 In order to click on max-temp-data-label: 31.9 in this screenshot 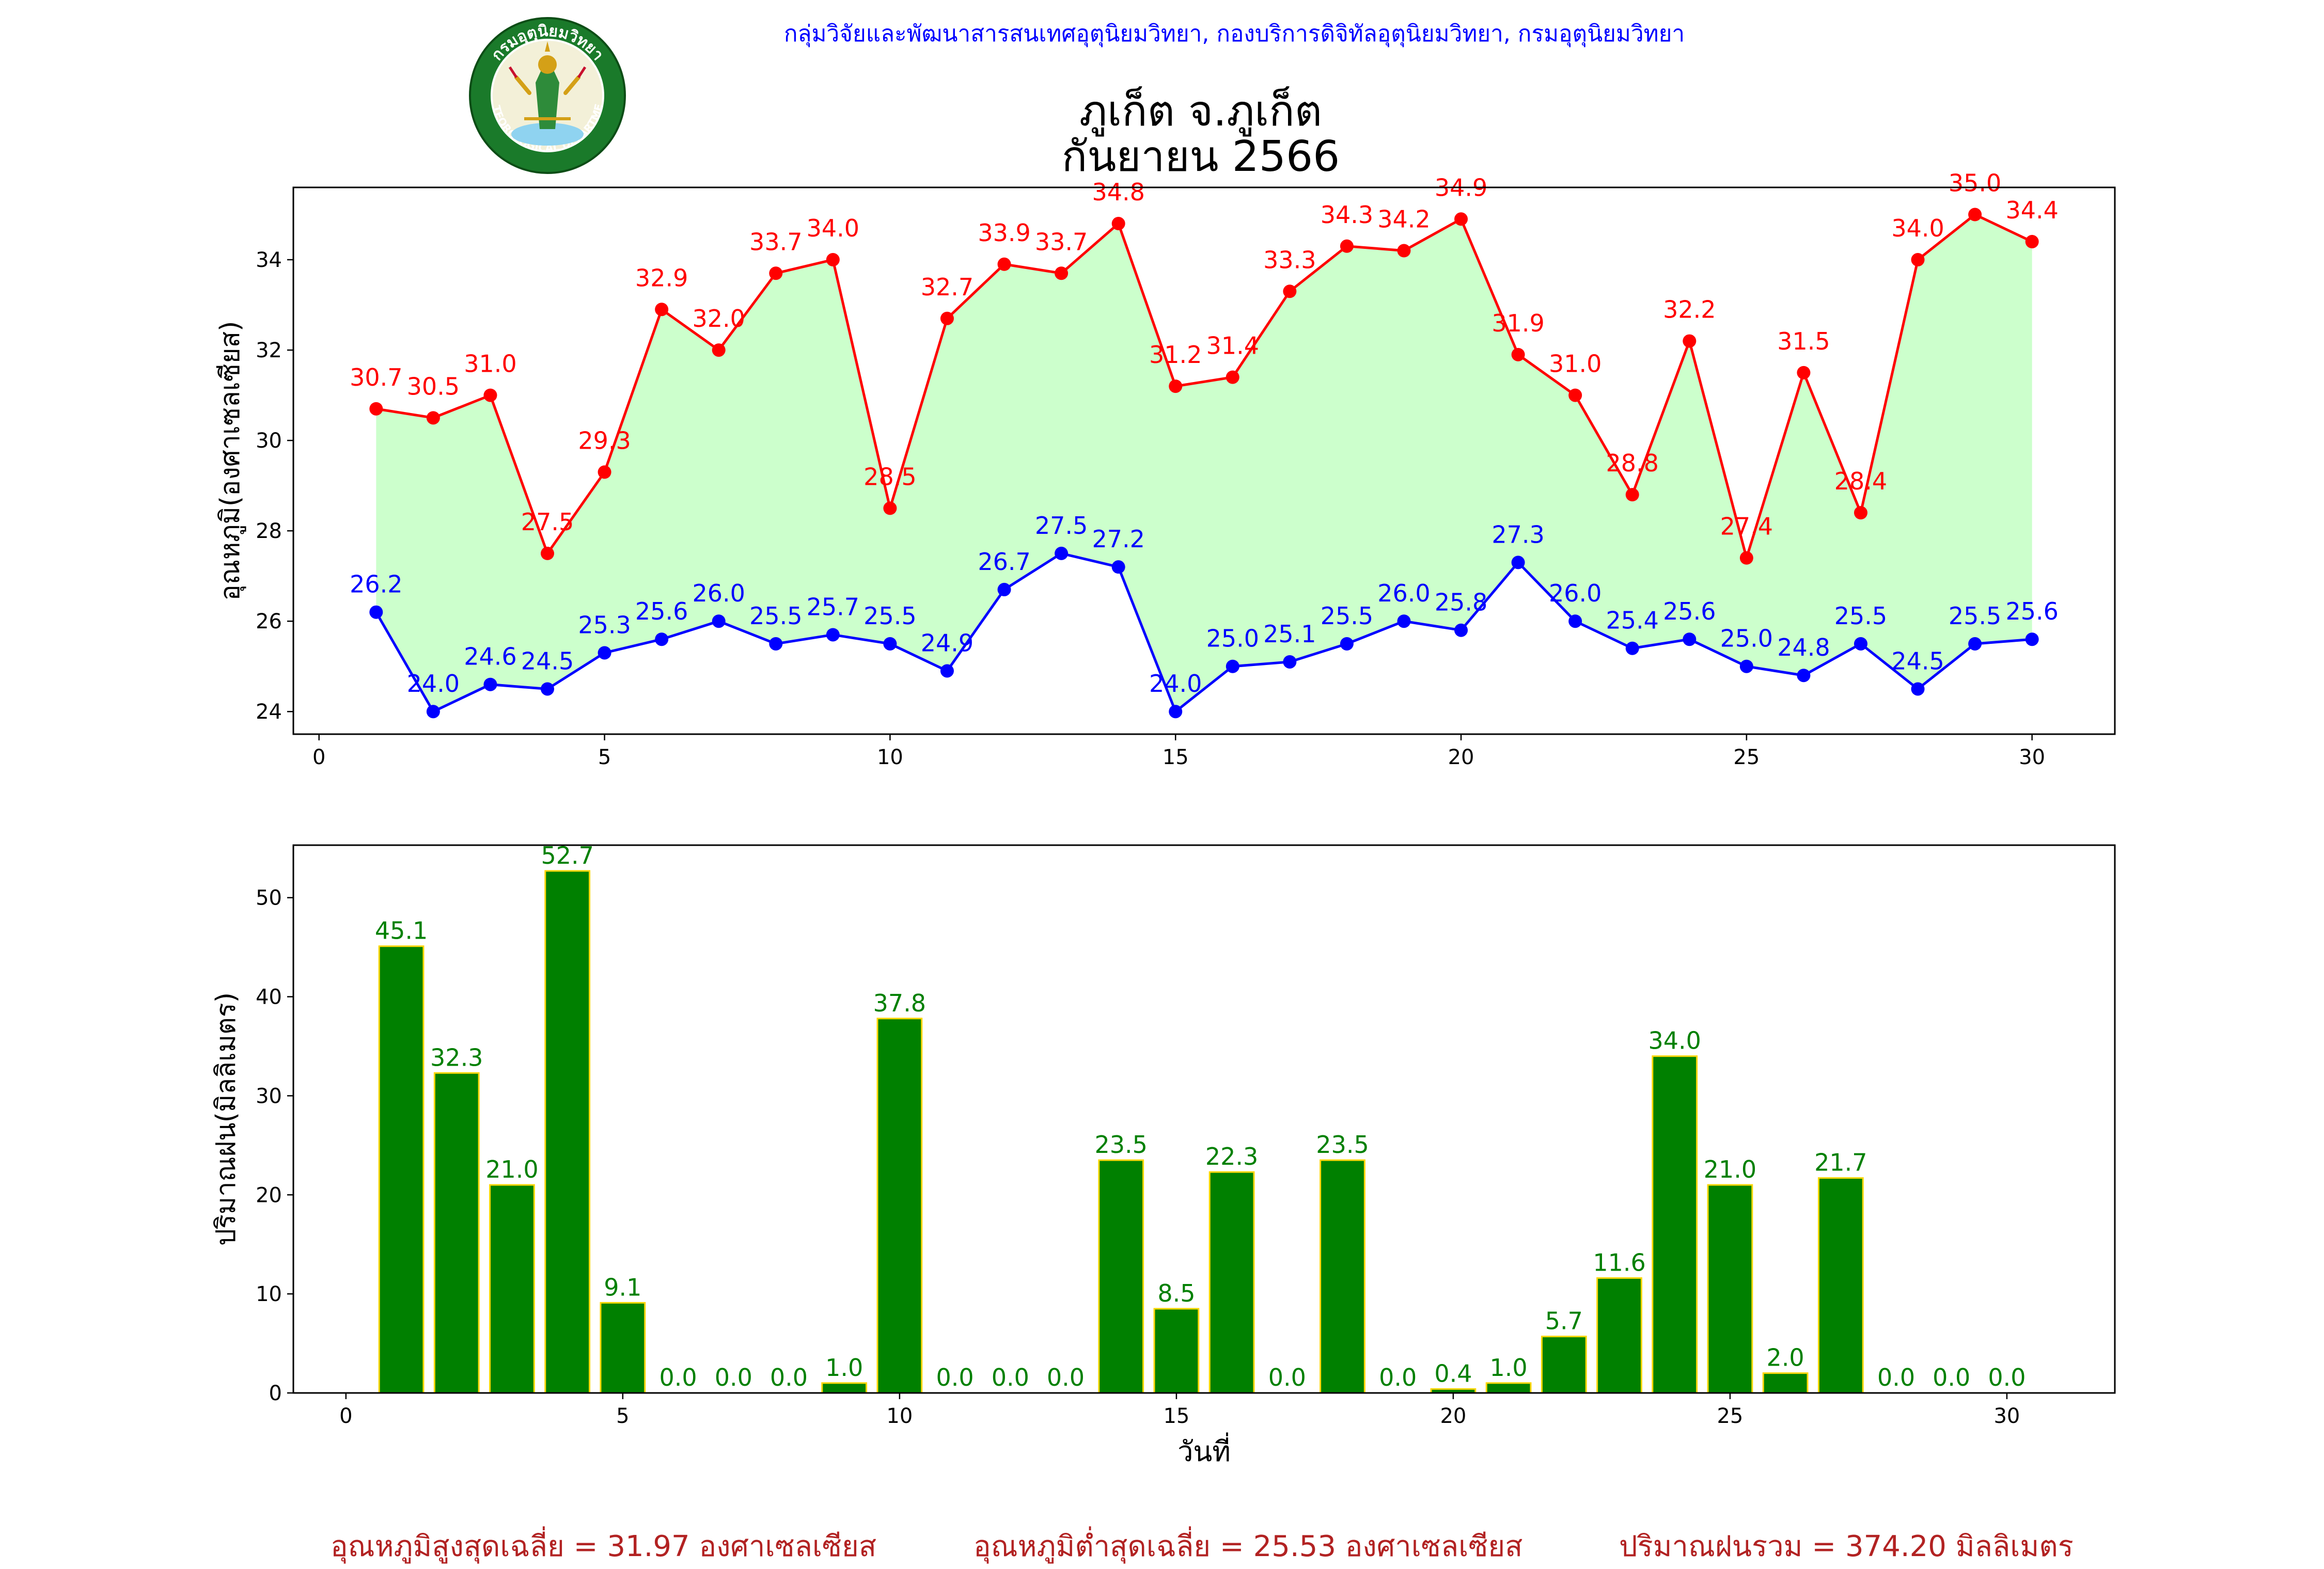, I will do `click(1518, 323)`.